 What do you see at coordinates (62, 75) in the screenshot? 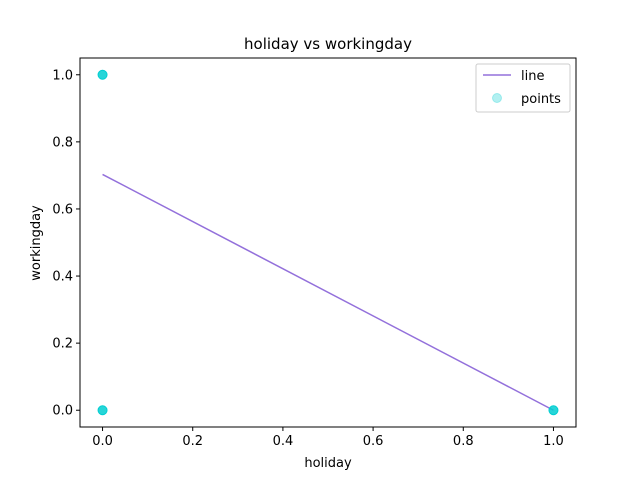
I see `y-tick-label: 1.0` at bounding box center [62, 75].